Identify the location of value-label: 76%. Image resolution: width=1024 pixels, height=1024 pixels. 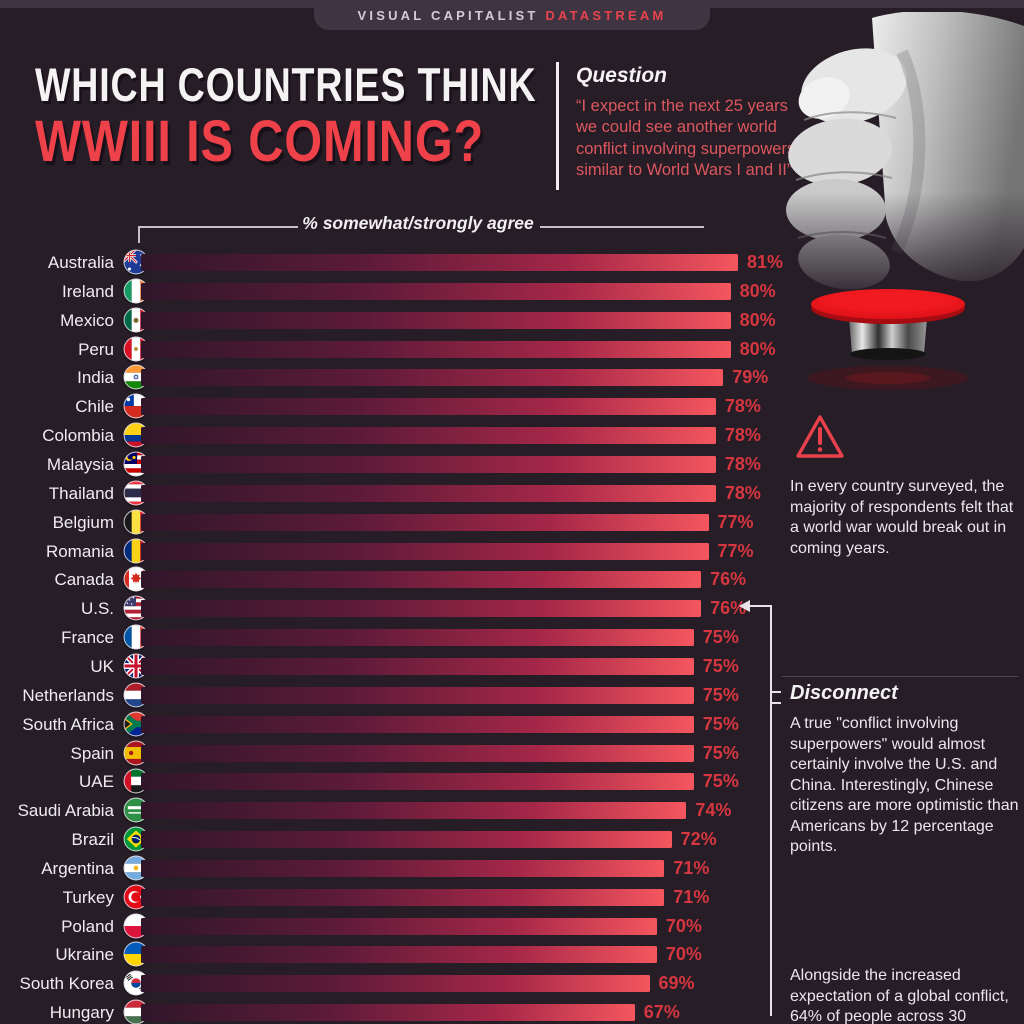
(728, 608).